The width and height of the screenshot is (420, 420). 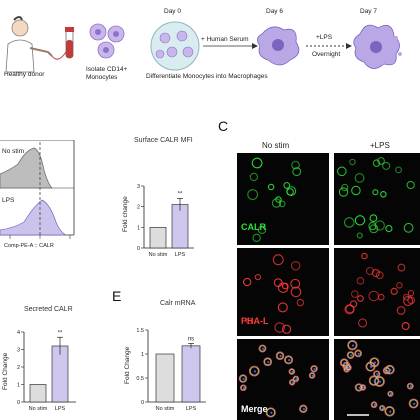 What do you see at coordinates (377, 46) in the screenshot?
I see `activated-macrophage-icon` at bounding box center [377, 46].